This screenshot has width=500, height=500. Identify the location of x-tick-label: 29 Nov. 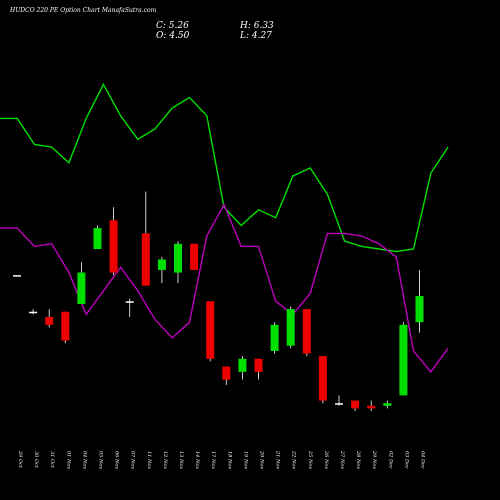
(374, 459).